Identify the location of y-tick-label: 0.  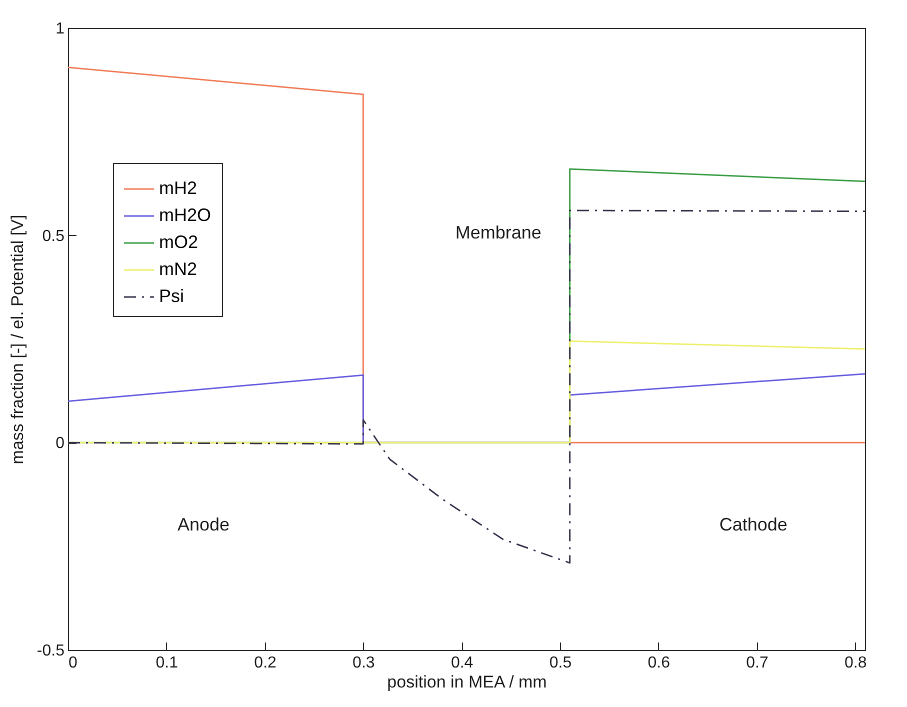
(60, 443).